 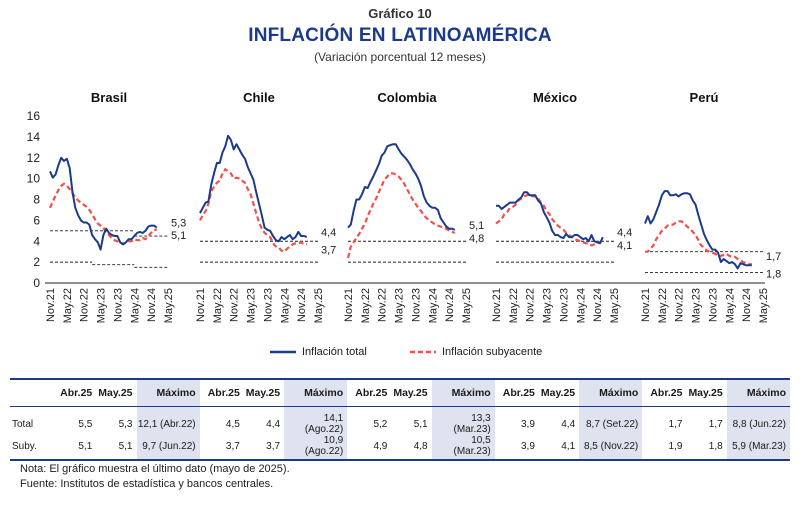 What do you see at coordinates (31, 448) in the screenshot?
I see `table-row-label: Suby.` at bounding box center [31, 448].